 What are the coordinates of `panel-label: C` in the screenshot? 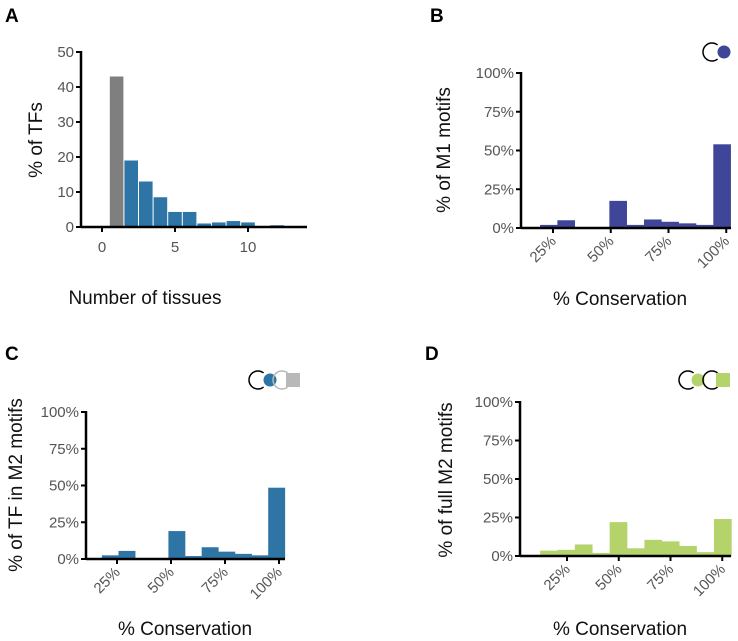 It's located at (12, 354).